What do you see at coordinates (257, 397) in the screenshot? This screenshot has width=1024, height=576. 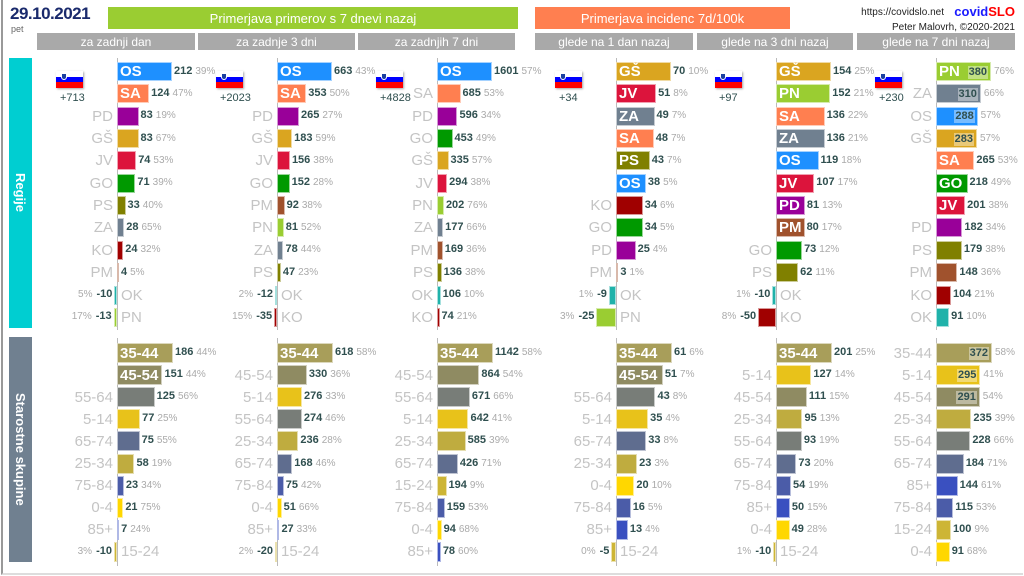 I see `category-label: 5-14` at bounding box center [257, 397].